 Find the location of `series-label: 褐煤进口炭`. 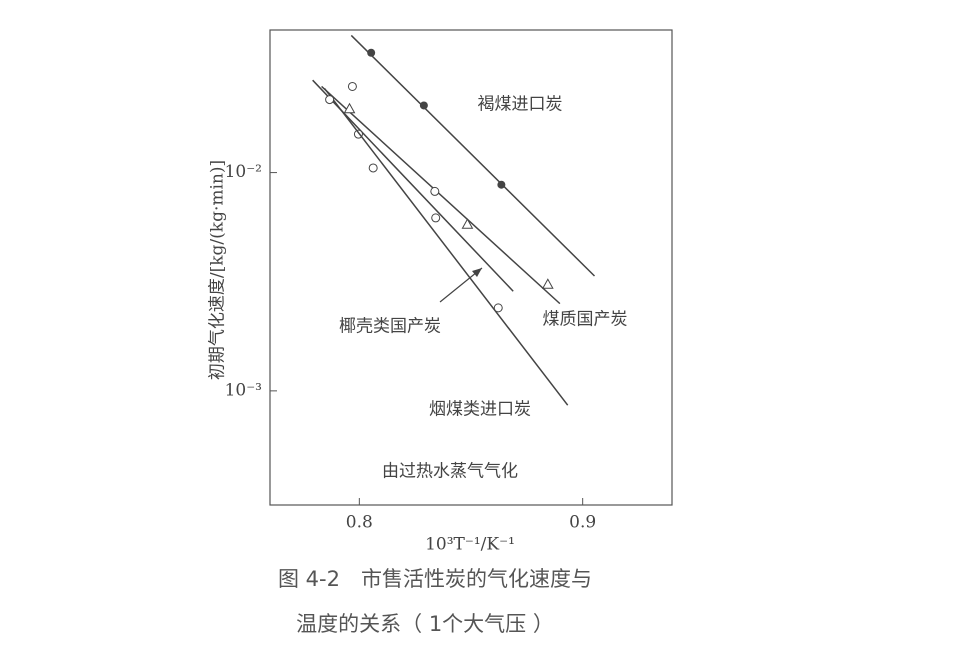

series-label: 褐煤进口炭 is located at coordinates (520, 105).